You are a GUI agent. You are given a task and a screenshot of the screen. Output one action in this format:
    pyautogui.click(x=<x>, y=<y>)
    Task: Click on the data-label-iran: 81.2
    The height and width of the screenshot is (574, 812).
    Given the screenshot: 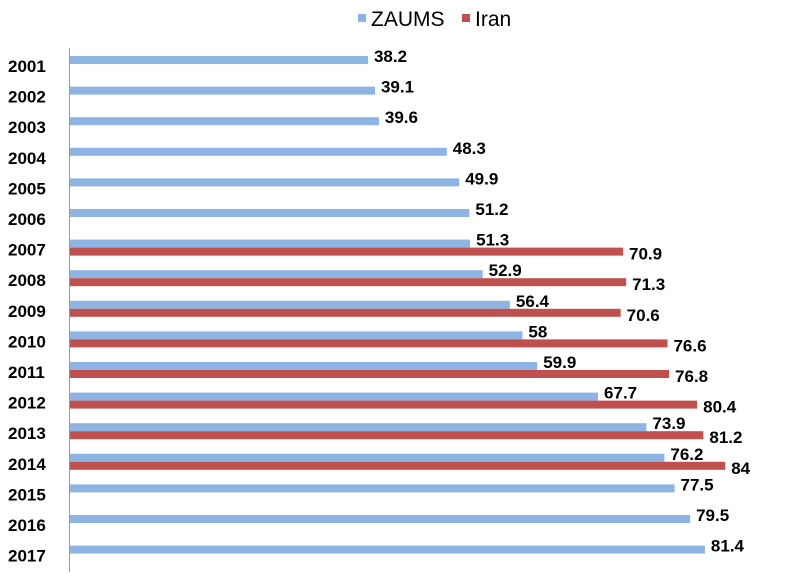 What is the action you would take?
    pyautogui.click(x=725, y=437)
    